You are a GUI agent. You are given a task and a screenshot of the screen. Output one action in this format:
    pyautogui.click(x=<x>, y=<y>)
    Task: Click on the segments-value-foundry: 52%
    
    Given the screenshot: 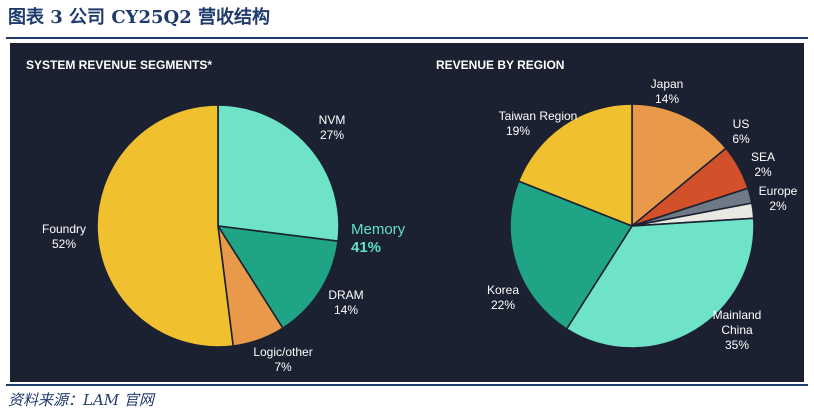 What is the action you would take?
    pyautogui.click(x=64, y=244)
    